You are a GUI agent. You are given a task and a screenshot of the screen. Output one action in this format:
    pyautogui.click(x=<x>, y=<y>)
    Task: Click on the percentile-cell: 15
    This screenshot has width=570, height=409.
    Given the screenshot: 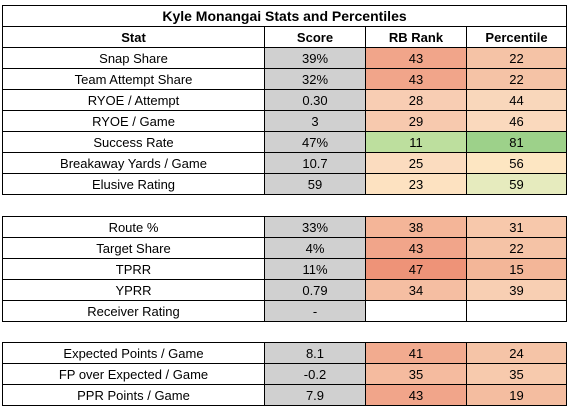 What is the action you would take?
    pyautogui.click(x=517, y=269)
    